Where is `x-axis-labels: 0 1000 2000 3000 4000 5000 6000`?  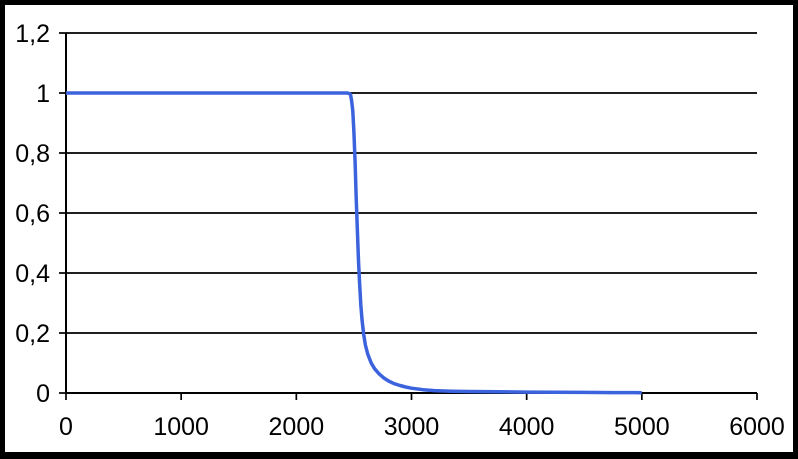 x-axis-labels: 0 1000 2000 3000 4000 5000 6000 is located at coordinates (422, 427).